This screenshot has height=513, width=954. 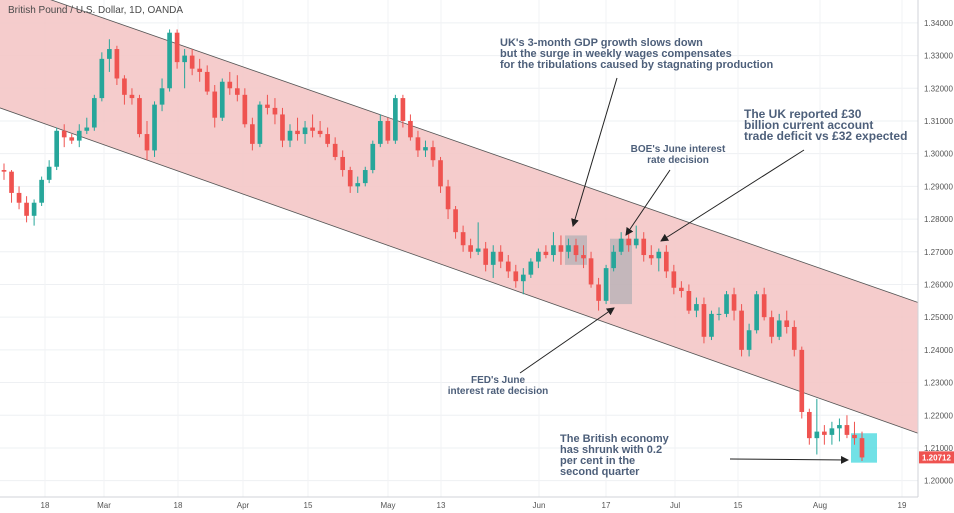 What do you see at coordinates (938, 415) in the screenshot?
I see `y-tick-label: 1.22000` at bounding box center [938, 415].